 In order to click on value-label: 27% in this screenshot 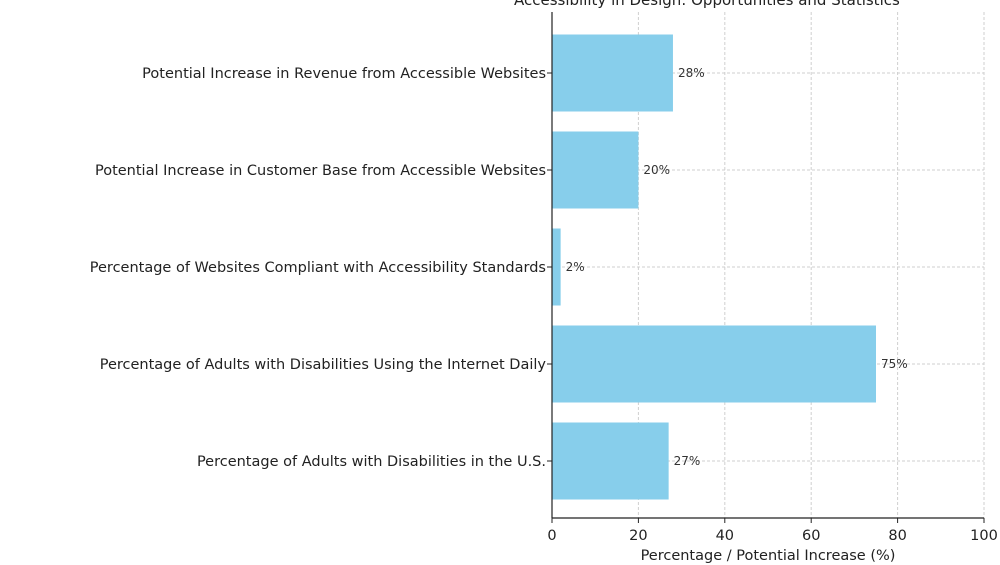, I will do `click(687, 461)`.